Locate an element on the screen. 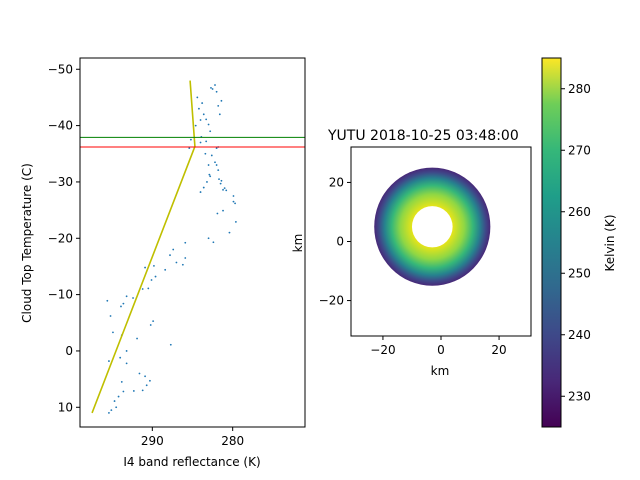  colorbar-gradient is located at coordinates (551, 242).